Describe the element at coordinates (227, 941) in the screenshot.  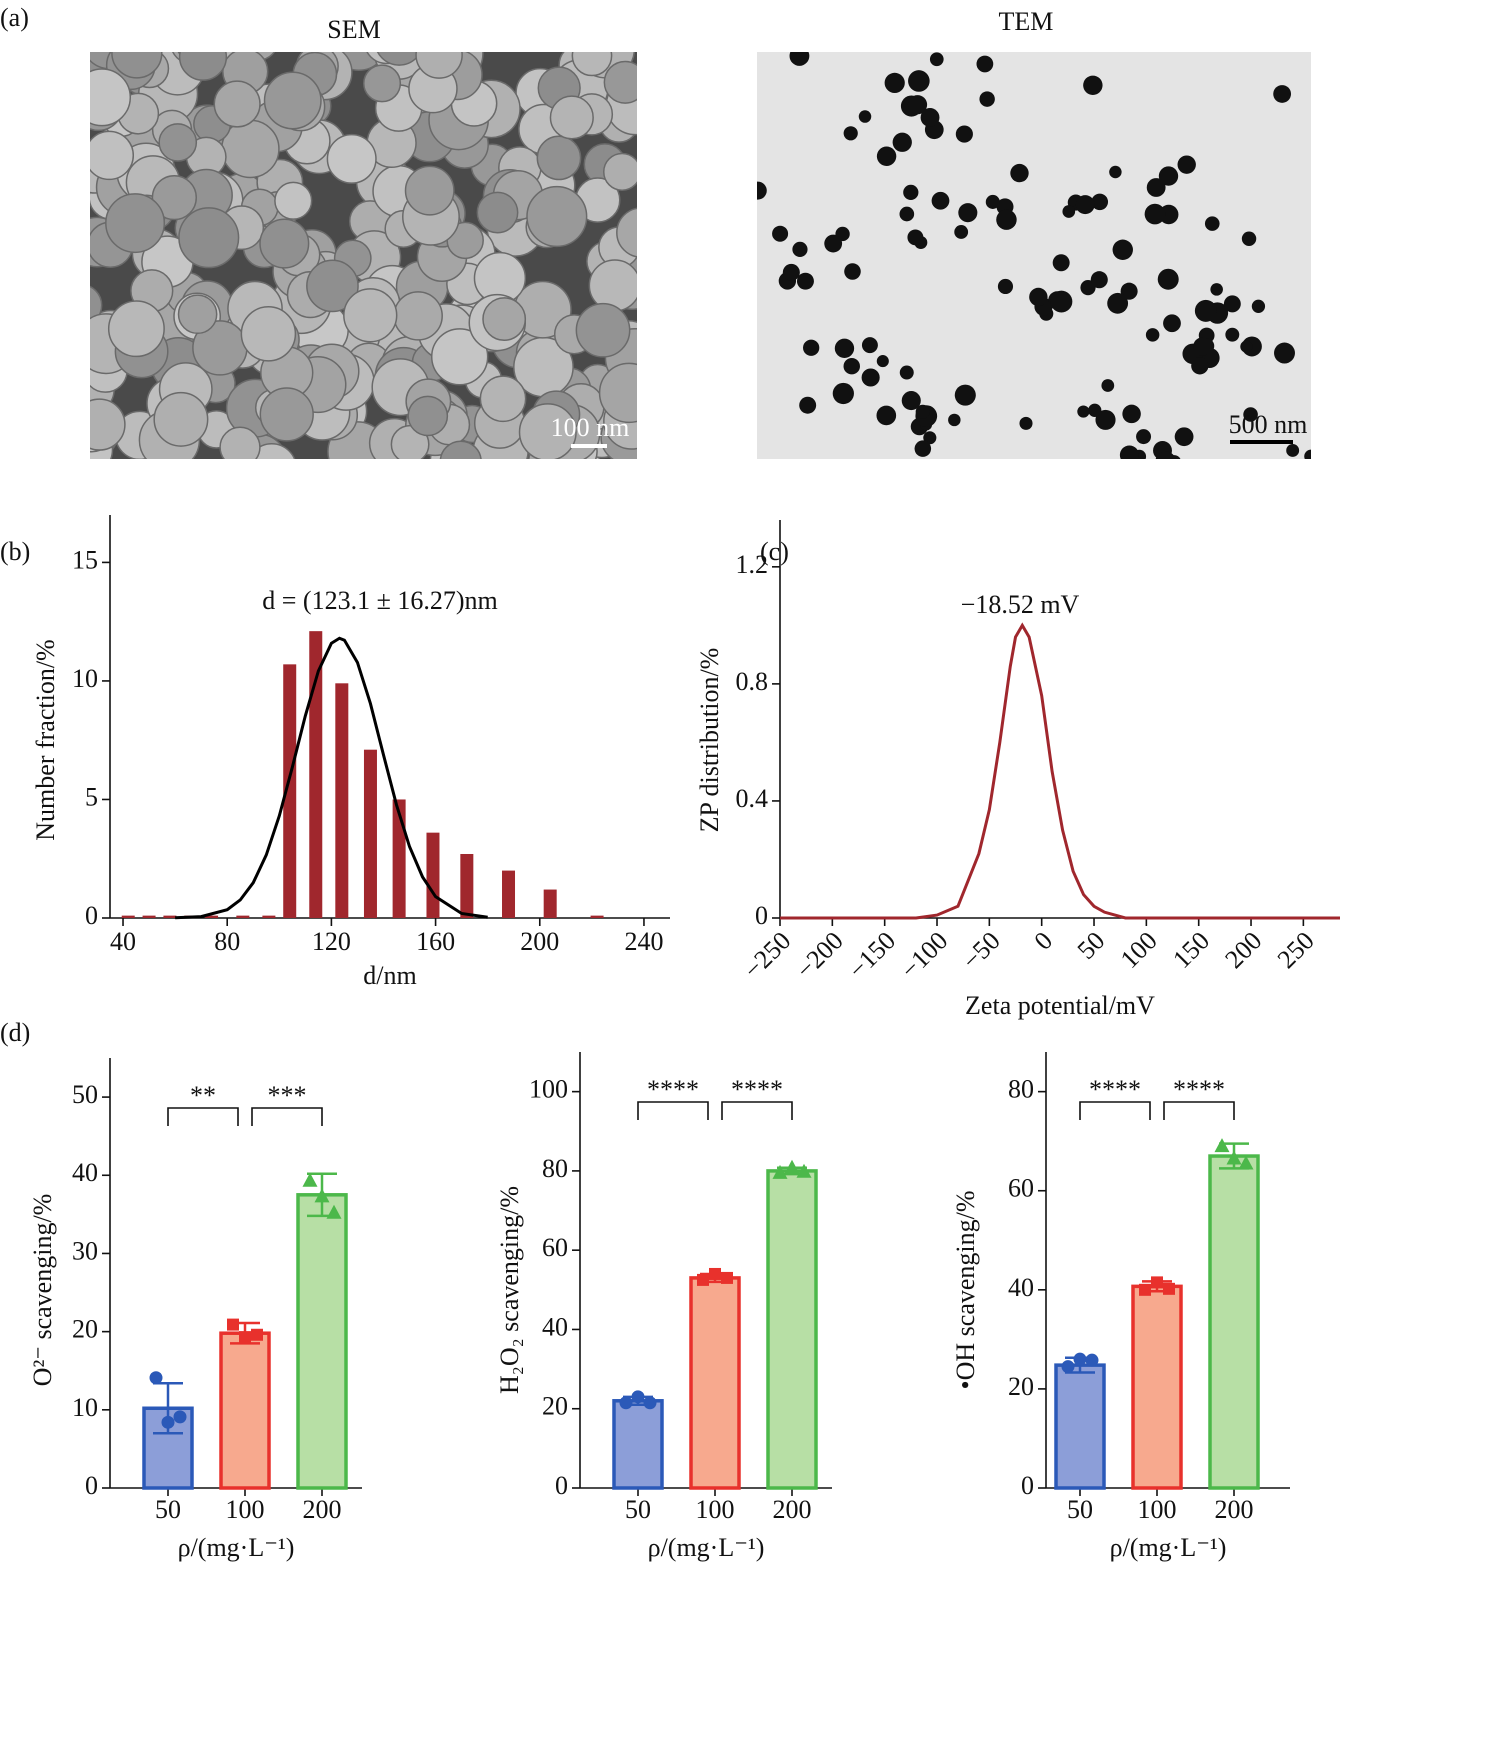
I see `x-tick-label: 80` at that location.